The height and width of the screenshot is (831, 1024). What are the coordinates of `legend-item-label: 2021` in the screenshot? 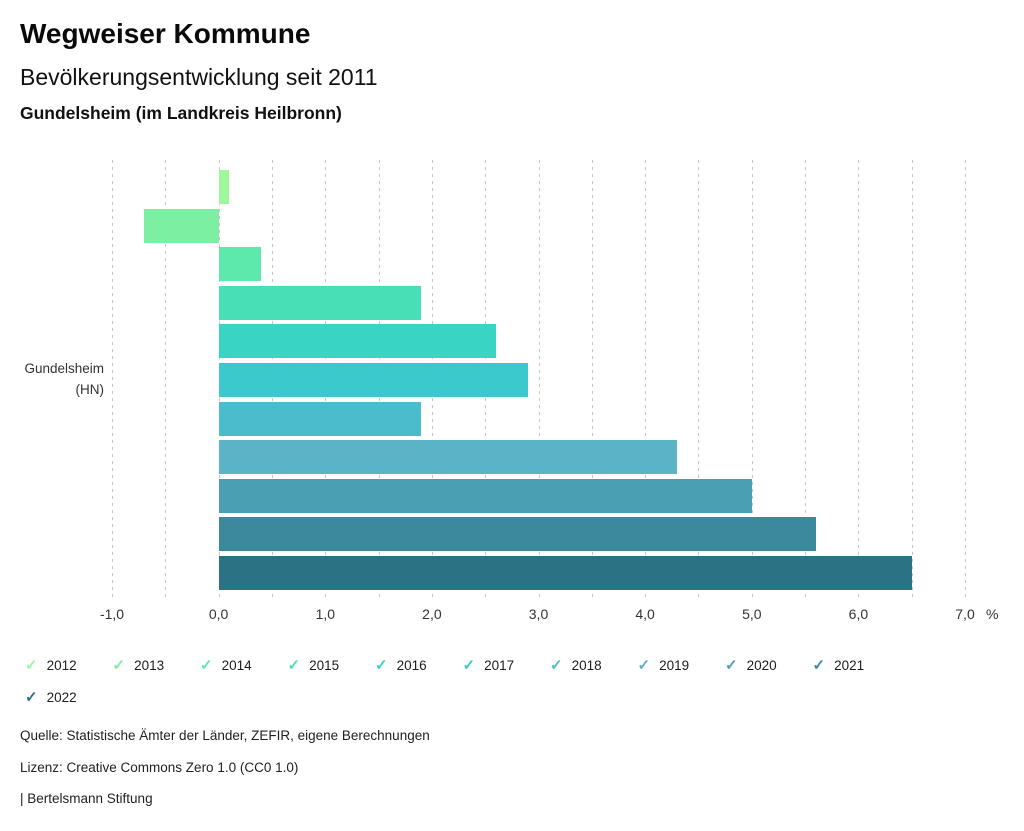 It's located at (849, 665).